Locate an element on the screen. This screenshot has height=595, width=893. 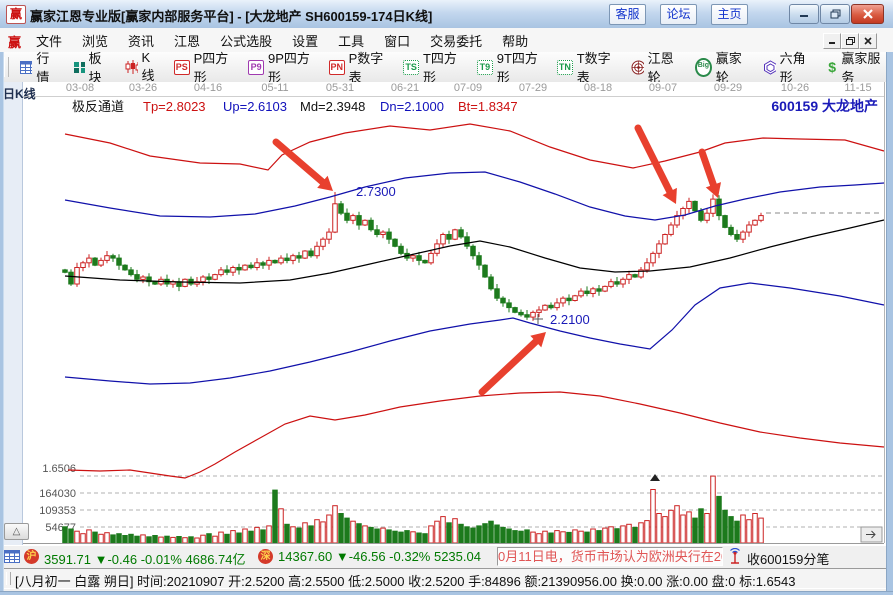
menu-gann: 江恩 is located at coordinates (187, 41).